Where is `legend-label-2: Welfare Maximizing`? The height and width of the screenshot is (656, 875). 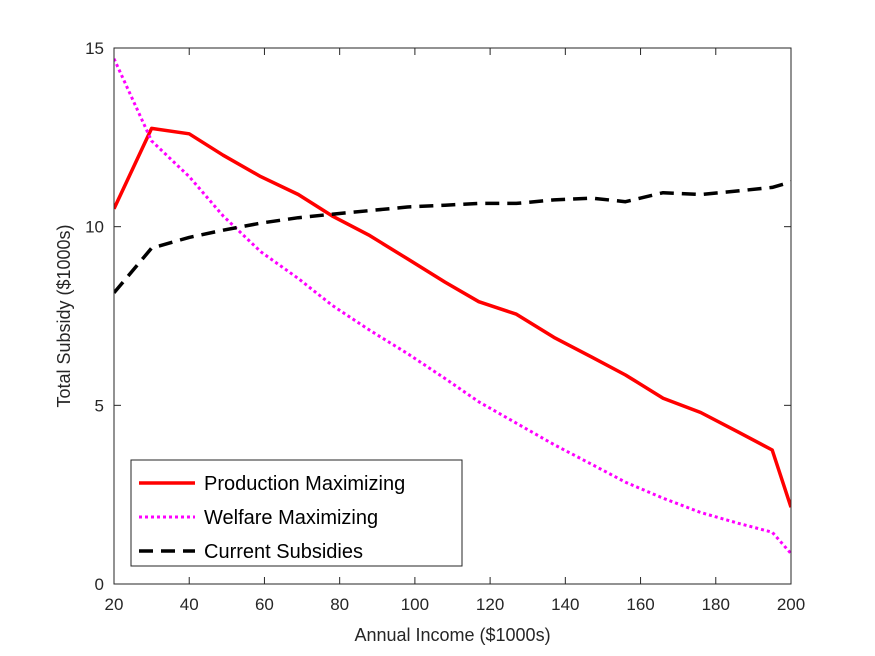
legend-label-2: Welfare Maximizing is located at coordinates (291, 518).